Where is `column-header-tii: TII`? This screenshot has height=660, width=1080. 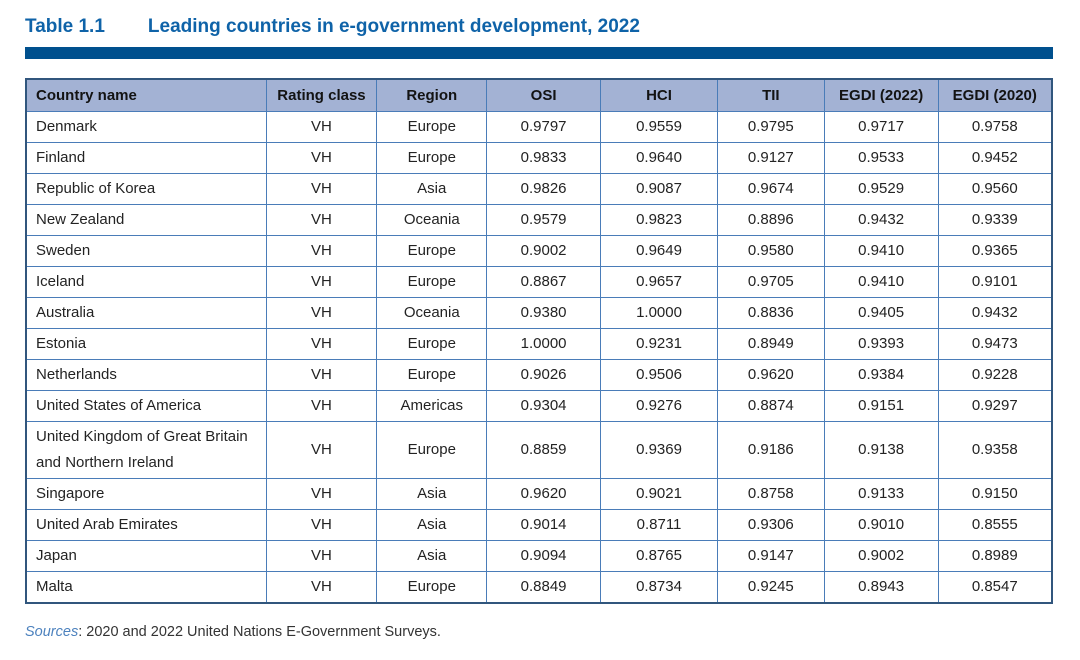 column-header-tii: TII is located at coordinates (770, 95).